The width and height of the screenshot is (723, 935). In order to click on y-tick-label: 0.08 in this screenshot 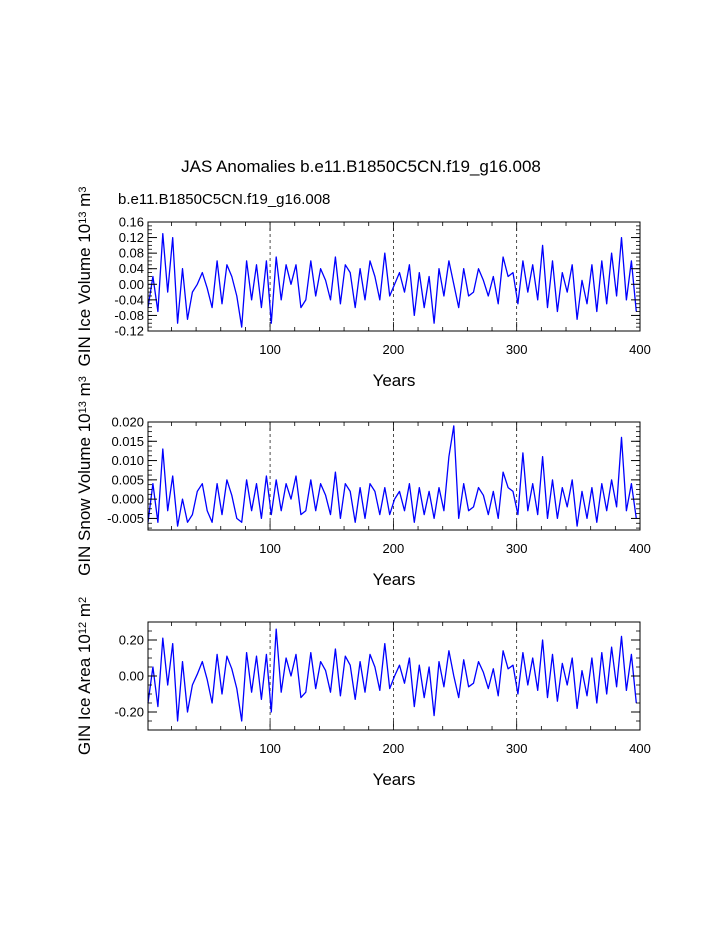, I will do `click(131, 253)`.